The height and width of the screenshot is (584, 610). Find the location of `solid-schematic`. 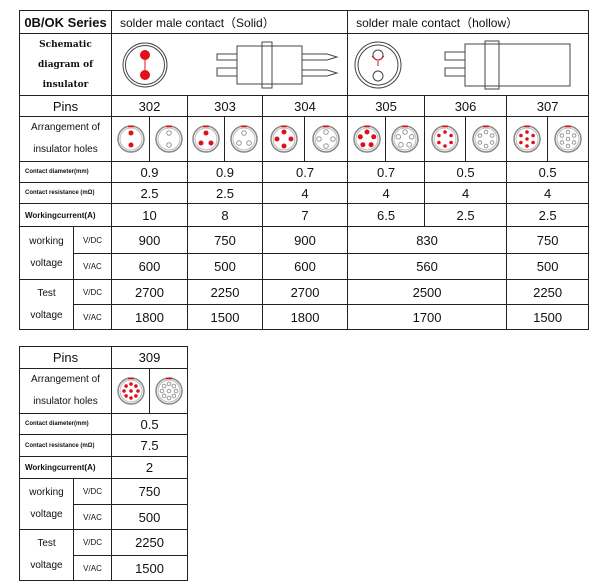

solid-schematic is located at coordinates (229, 64).